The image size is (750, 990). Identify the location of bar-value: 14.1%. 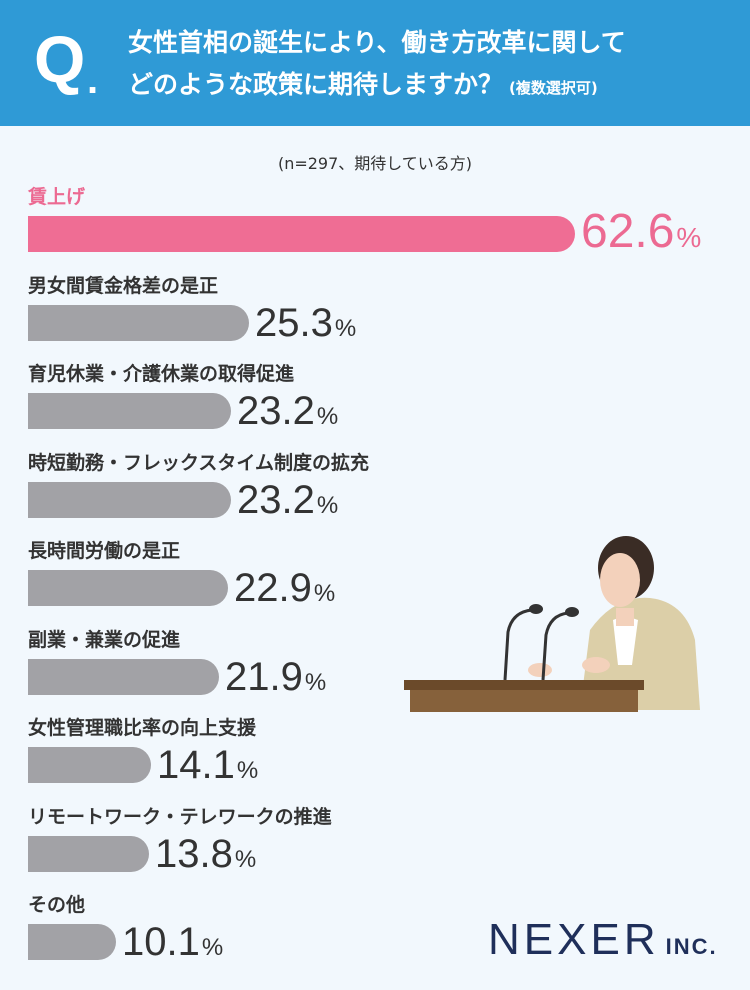
(207, 765).